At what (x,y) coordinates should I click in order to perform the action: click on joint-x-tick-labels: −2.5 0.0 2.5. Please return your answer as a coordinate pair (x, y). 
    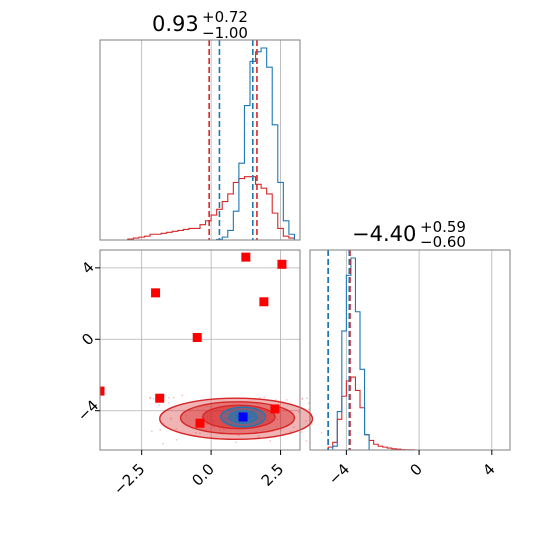
    Looking at the image, I should click on (198, 474).